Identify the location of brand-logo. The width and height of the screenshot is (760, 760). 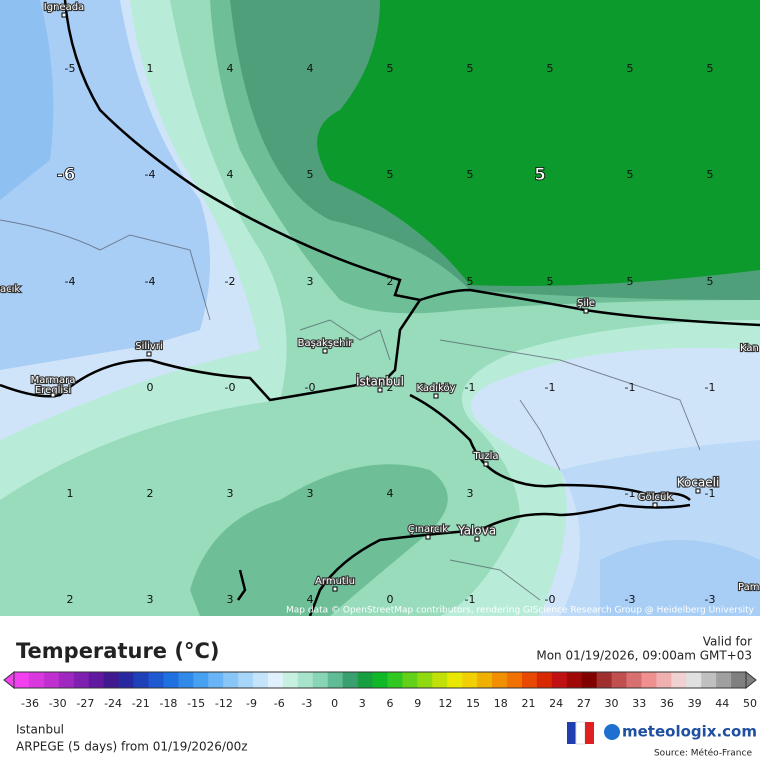
(612, 732).